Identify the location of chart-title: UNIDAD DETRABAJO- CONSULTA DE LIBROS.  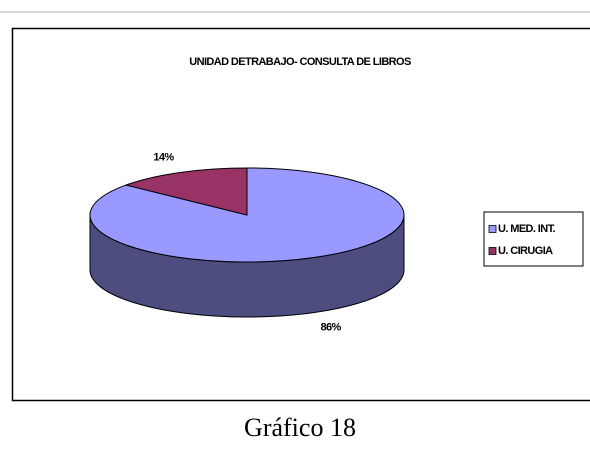
(300, 62).